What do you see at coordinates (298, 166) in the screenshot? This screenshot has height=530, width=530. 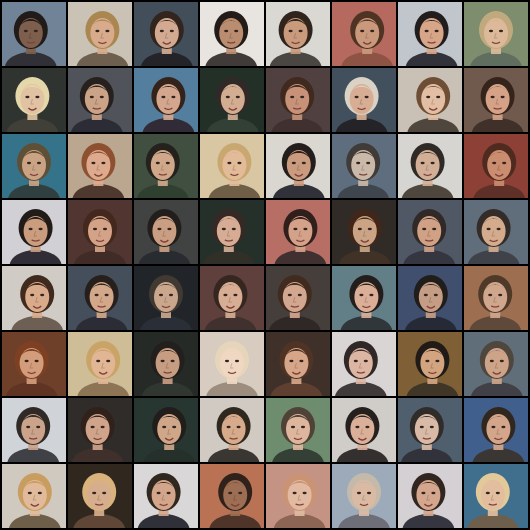 I see `face-tile-r3-c5` at bounding box center [298, 166].